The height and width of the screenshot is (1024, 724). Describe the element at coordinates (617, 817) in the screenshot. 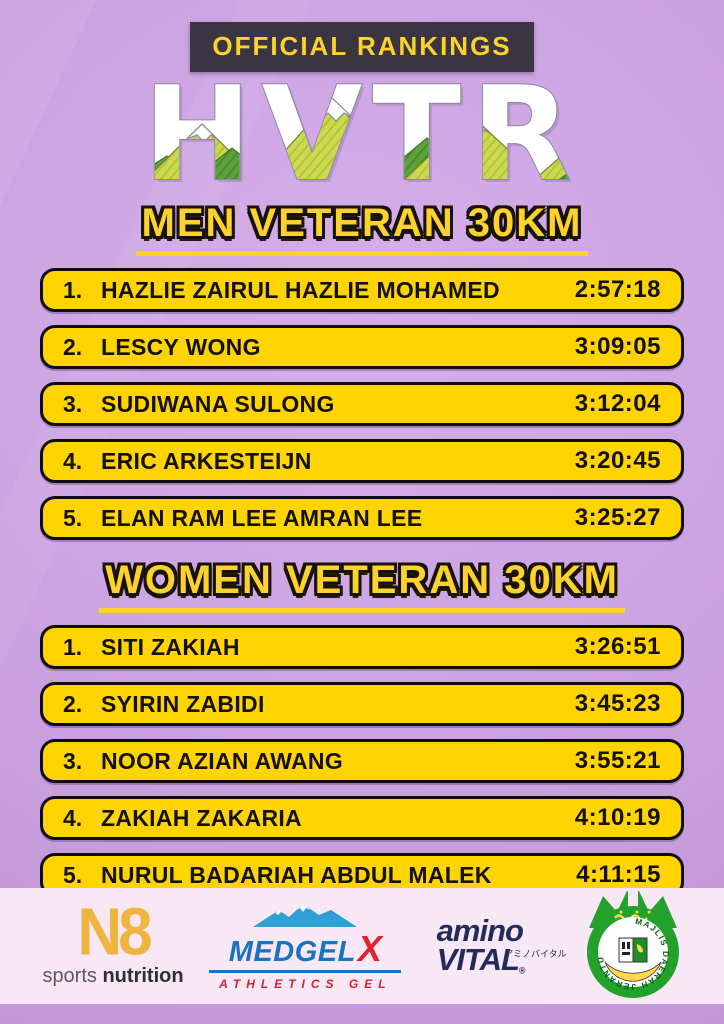

I see `finish-time: 4:10:19` at that location.